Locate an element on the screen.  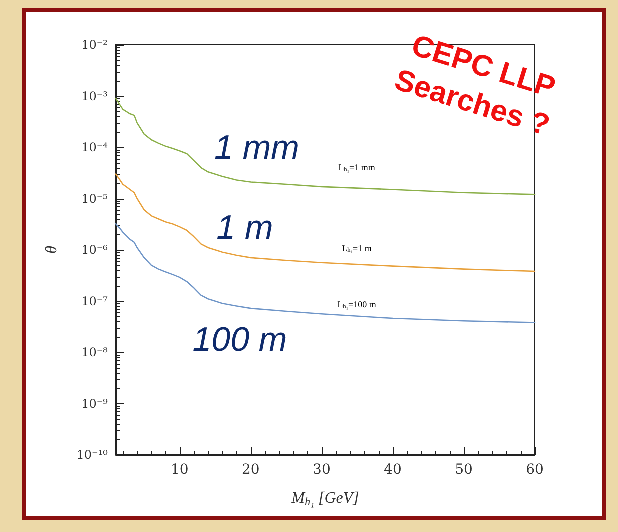
y-tick-label: 10⁻³ is located at coordinates (95, 96).